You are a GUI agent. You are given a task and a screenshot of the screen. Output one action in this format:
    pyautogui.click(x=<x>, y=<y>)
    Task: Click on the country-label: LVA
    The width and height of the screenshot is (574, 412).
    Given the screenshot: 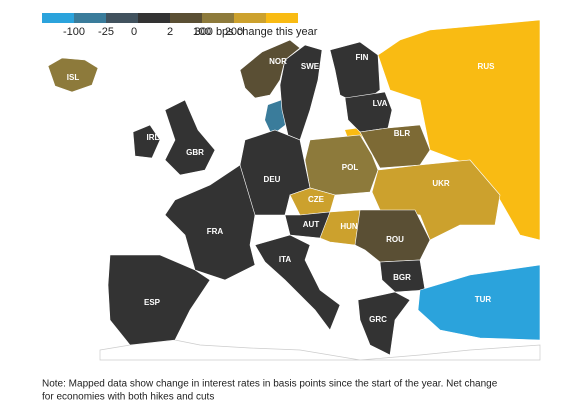 What is the action you would take?
    pyautogui.click(x=380, y=103)
    